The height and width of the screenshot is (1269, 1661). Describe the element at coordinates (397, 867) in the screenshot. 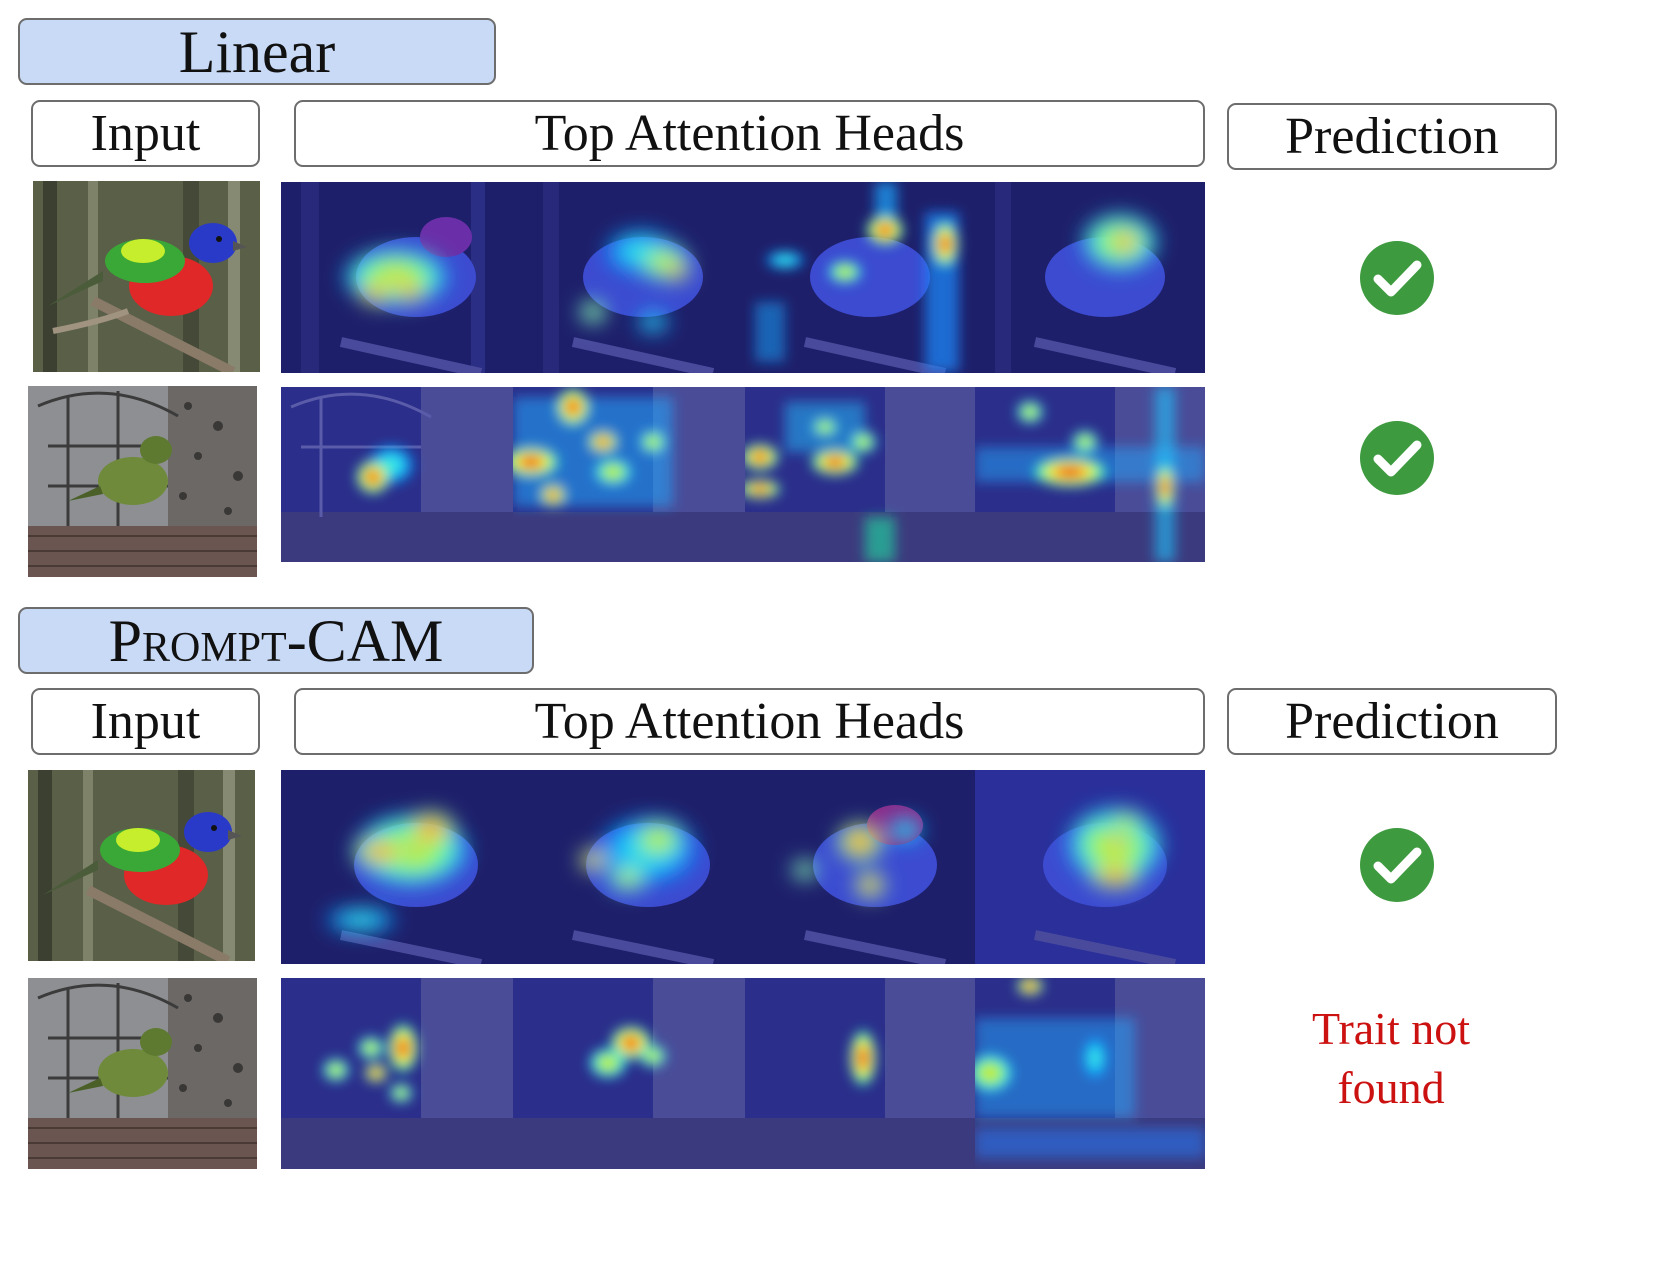

I see `attention-heatmap-promptcam-r1-h1` at that location.